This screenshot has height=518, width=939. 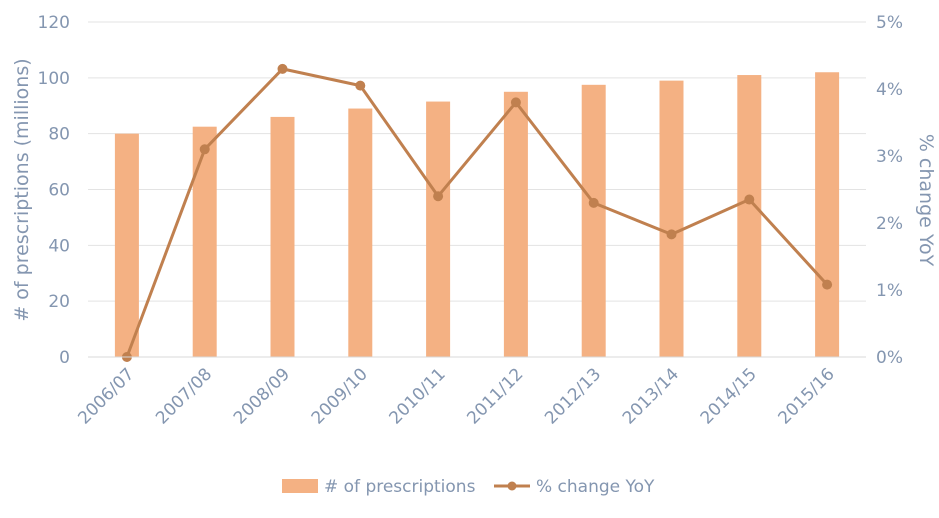 I want to click on y-tick-label: 120, so click(x=54, y=23).